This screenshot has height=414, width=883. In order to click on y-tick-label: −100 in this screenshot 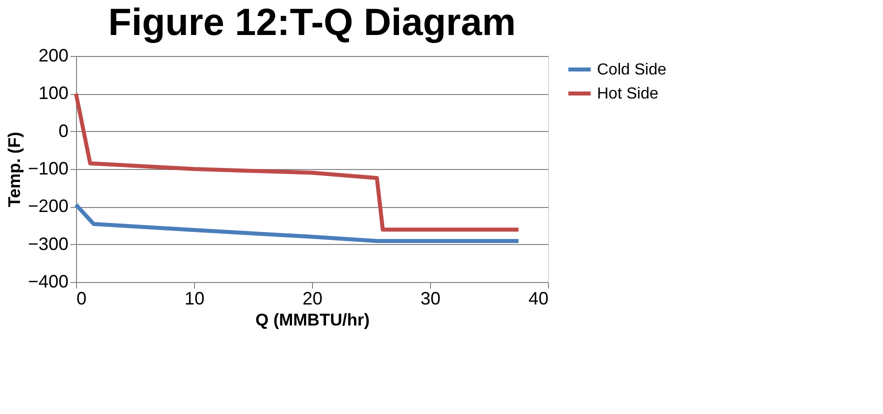, I will do `click(48, 168)`.